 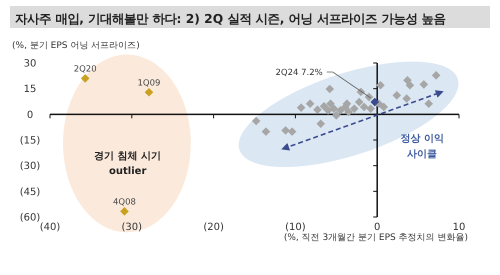 What do you see at coordinates (30, 192) in the screenshot?
I see `y-tick-label: (45)` at bounding box center [30, 192].